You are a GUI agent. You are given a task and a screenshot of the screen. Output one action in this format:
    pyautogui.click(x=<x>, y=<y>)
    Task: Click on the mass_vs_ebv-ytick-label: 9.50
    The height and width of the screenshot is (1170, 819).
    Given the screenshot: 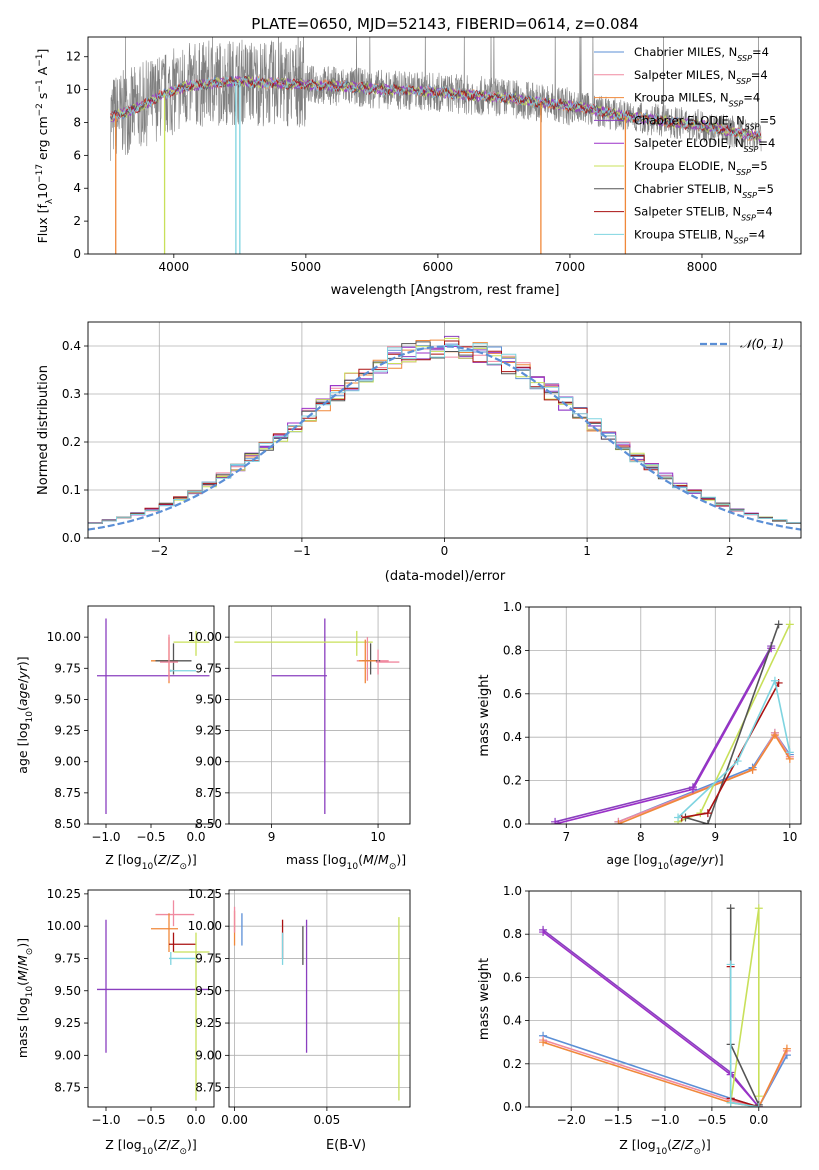 What is the action you would take?
    pyautogui.click(x=208, y=991)
    